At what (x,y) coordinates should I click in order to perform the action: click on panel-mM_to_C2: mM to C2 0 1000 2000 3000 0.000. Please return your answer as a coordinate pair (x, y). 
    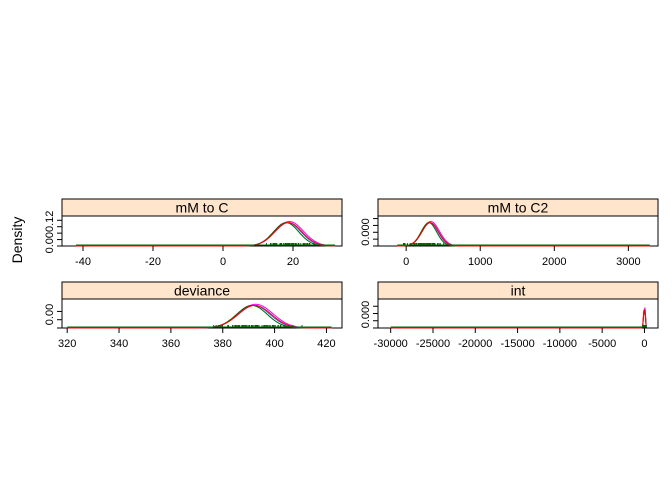
    Looking at the image, I should click on (509, 233).